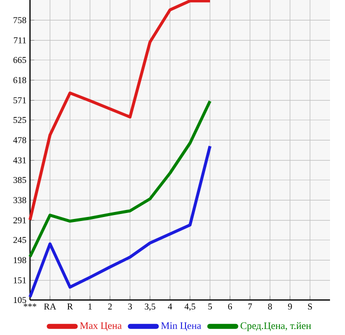 Image resolution: width=345 pixels, height=335 pixels. Describe the element at coordinates (19, 140) in the screenshot. I see `y-tick-label: 478` at that location.